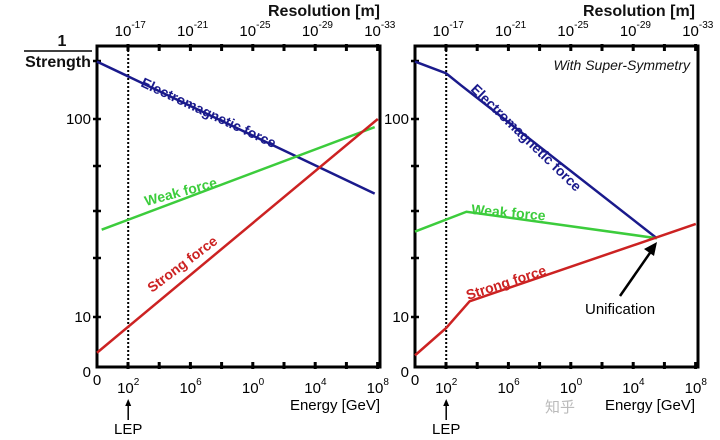 The width and height of the screenshot is (720, 440). Describe the element at coordinates (636, 273) in the screenshot. I see `unification-arrow-icon` at that location.